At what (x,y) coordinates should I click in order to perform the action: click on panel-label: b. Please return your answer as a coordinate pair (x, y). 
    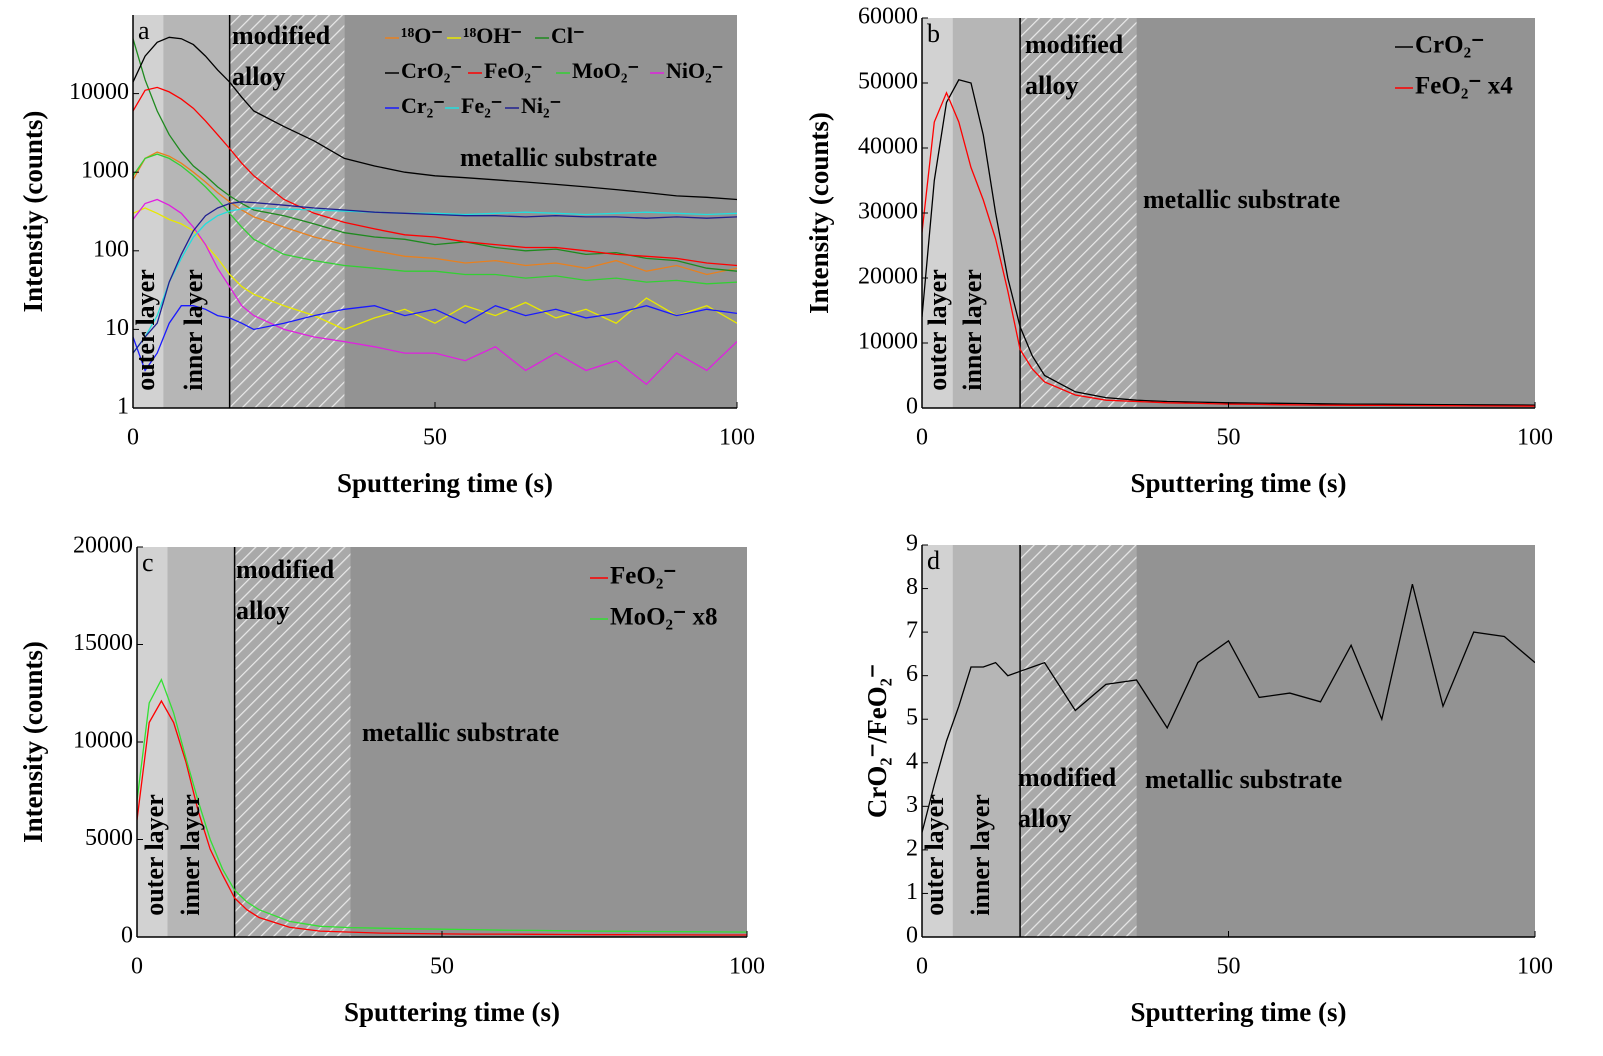
    Looking at the image, I should click on (933, 33).